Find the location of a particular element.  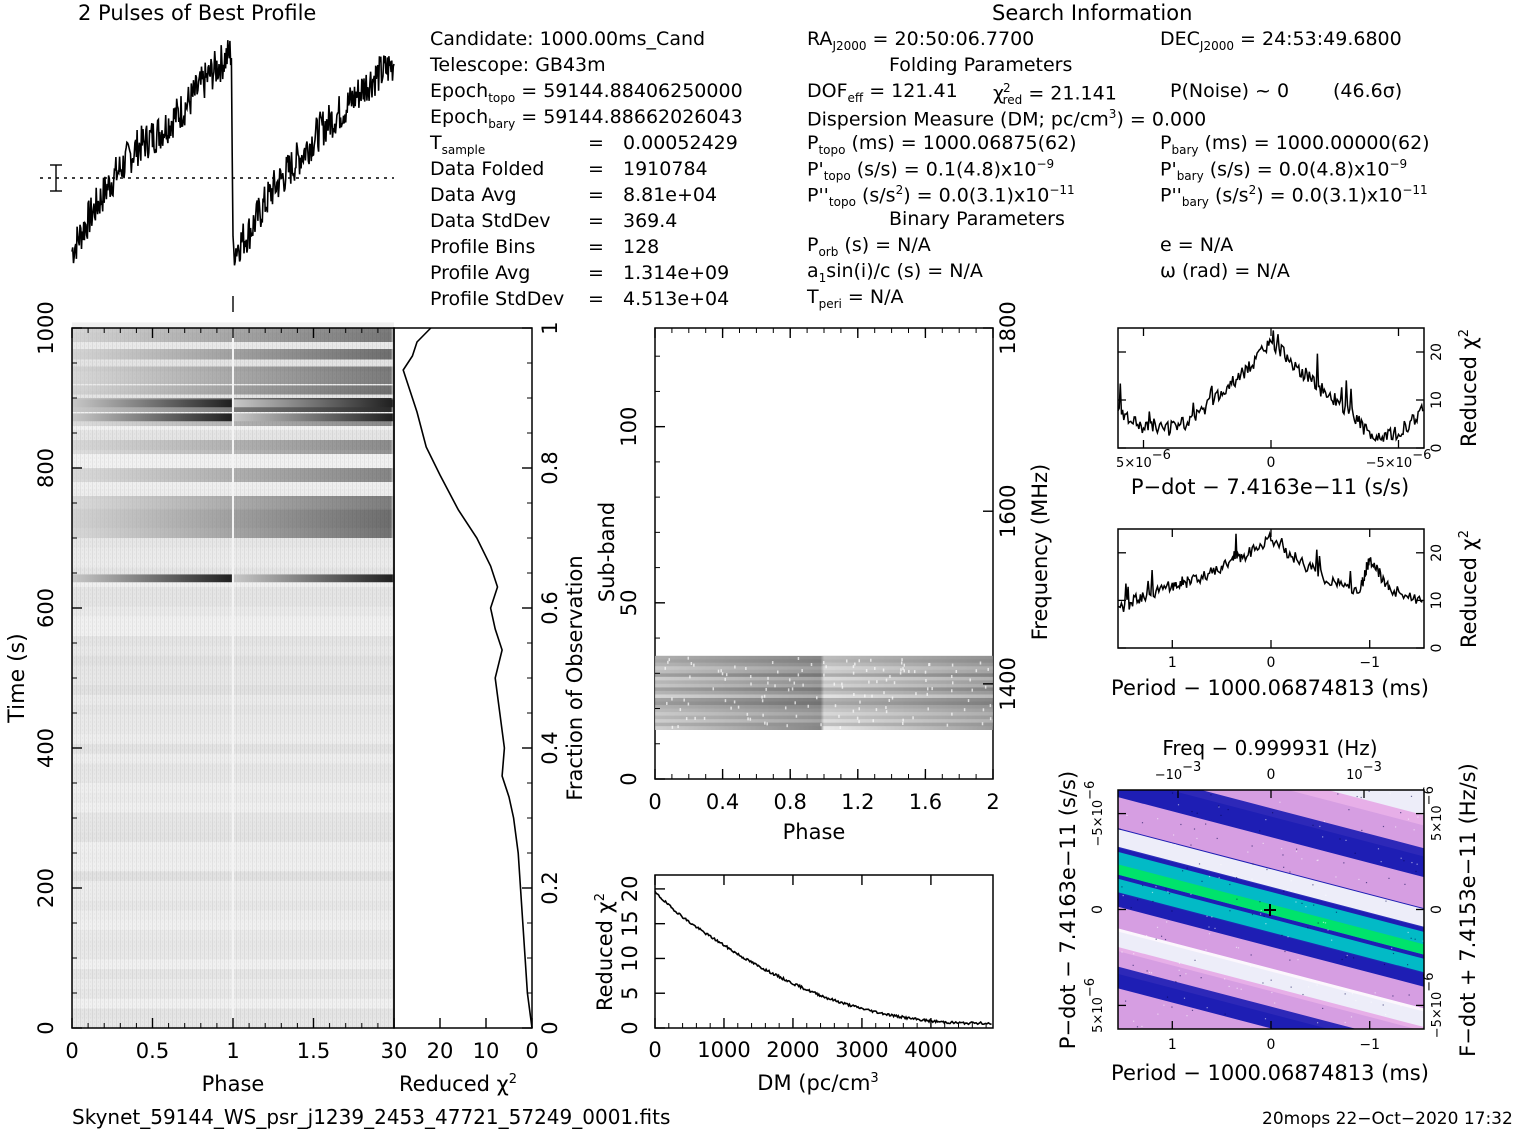

tick-label: 4000 is located at coordinates (930, 1050).